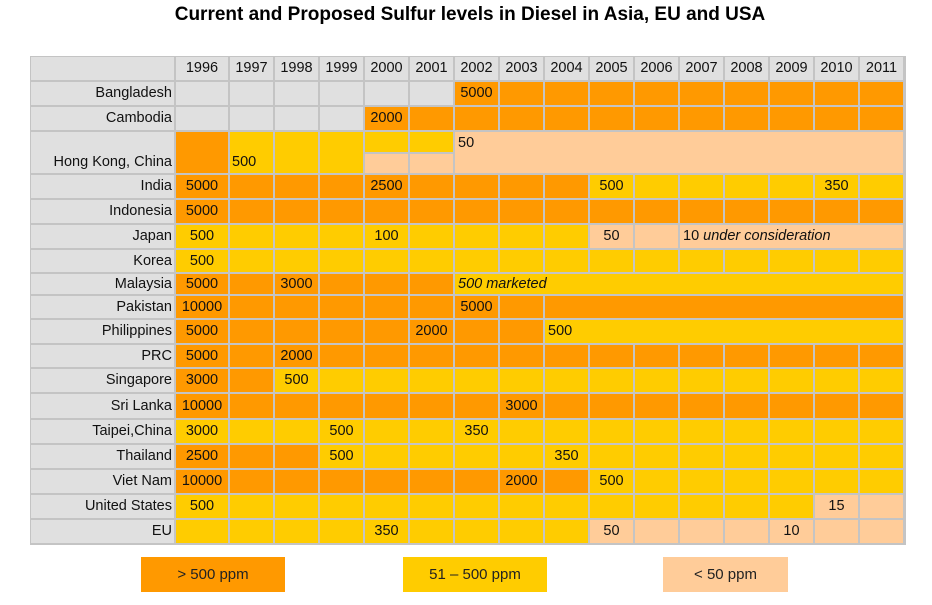  What do you see at coordinates (502, 283) in the screenshot?
I see `sulfur-note: 500 marketed` at bounding box center [502, 283].